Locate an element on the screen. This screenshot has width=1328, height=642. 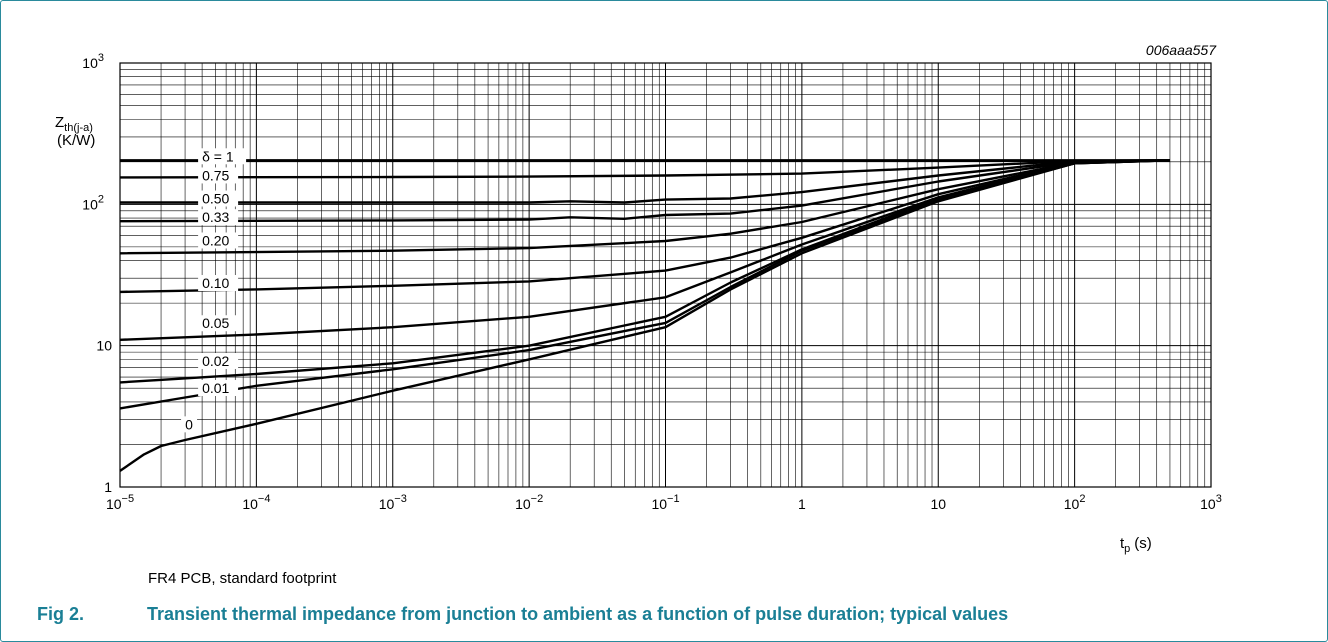
footnote: FR4 PCB, standard footprint is located at coordinates (242, 578).